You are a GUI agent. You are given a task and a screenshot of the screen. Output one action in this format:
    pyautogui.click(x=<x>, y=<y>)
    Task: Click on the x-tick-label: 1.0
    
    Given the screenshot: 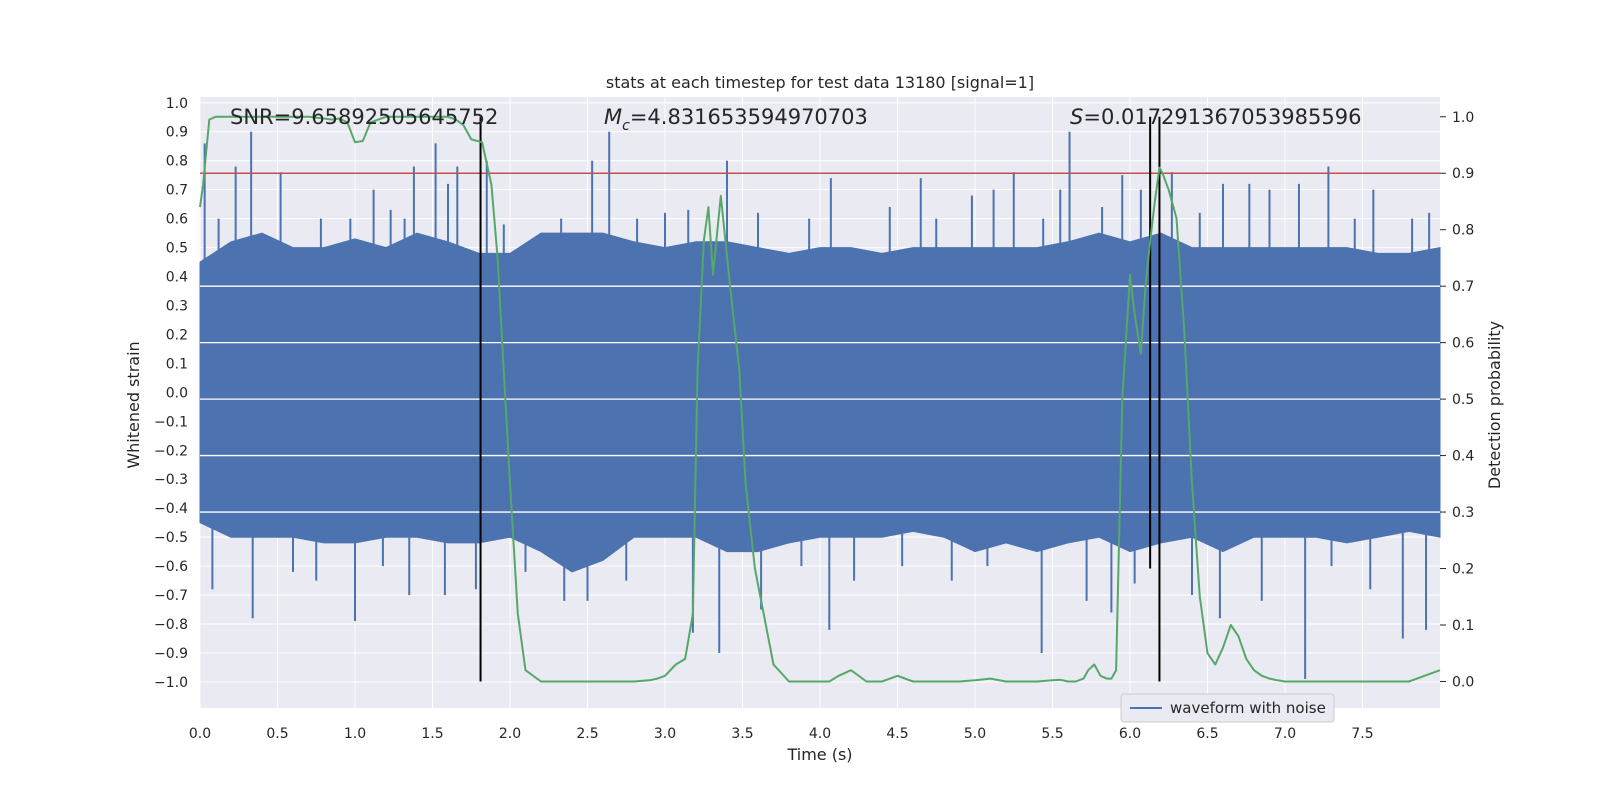 What is the action you would take?
    pyautogui.click(x=355, y=734)
    